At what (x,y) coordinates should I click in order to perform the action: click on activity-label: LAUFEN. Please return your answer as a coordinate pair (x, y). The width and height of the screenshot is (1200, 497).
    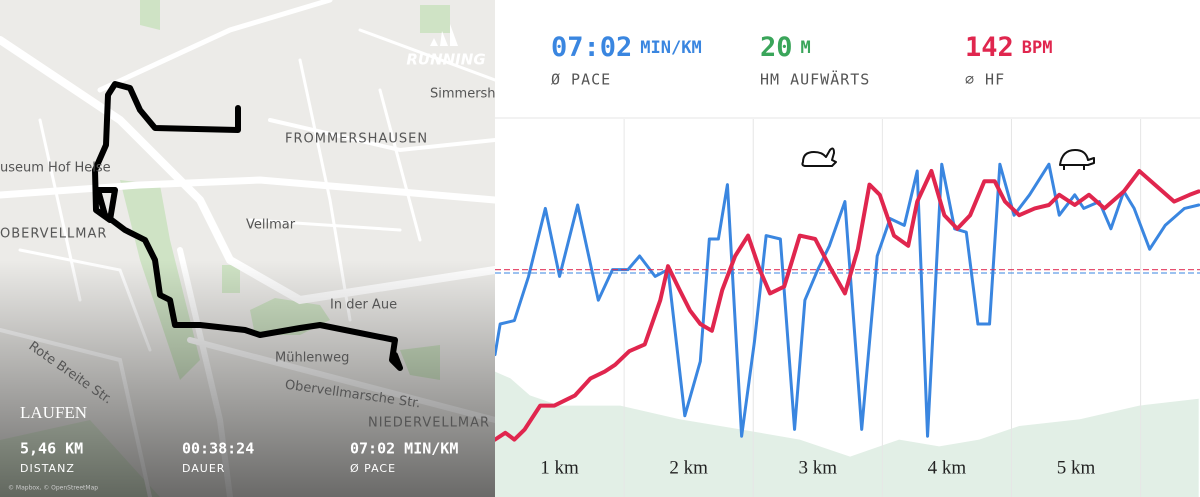
    Looking at the image, I should click on (53, 412).